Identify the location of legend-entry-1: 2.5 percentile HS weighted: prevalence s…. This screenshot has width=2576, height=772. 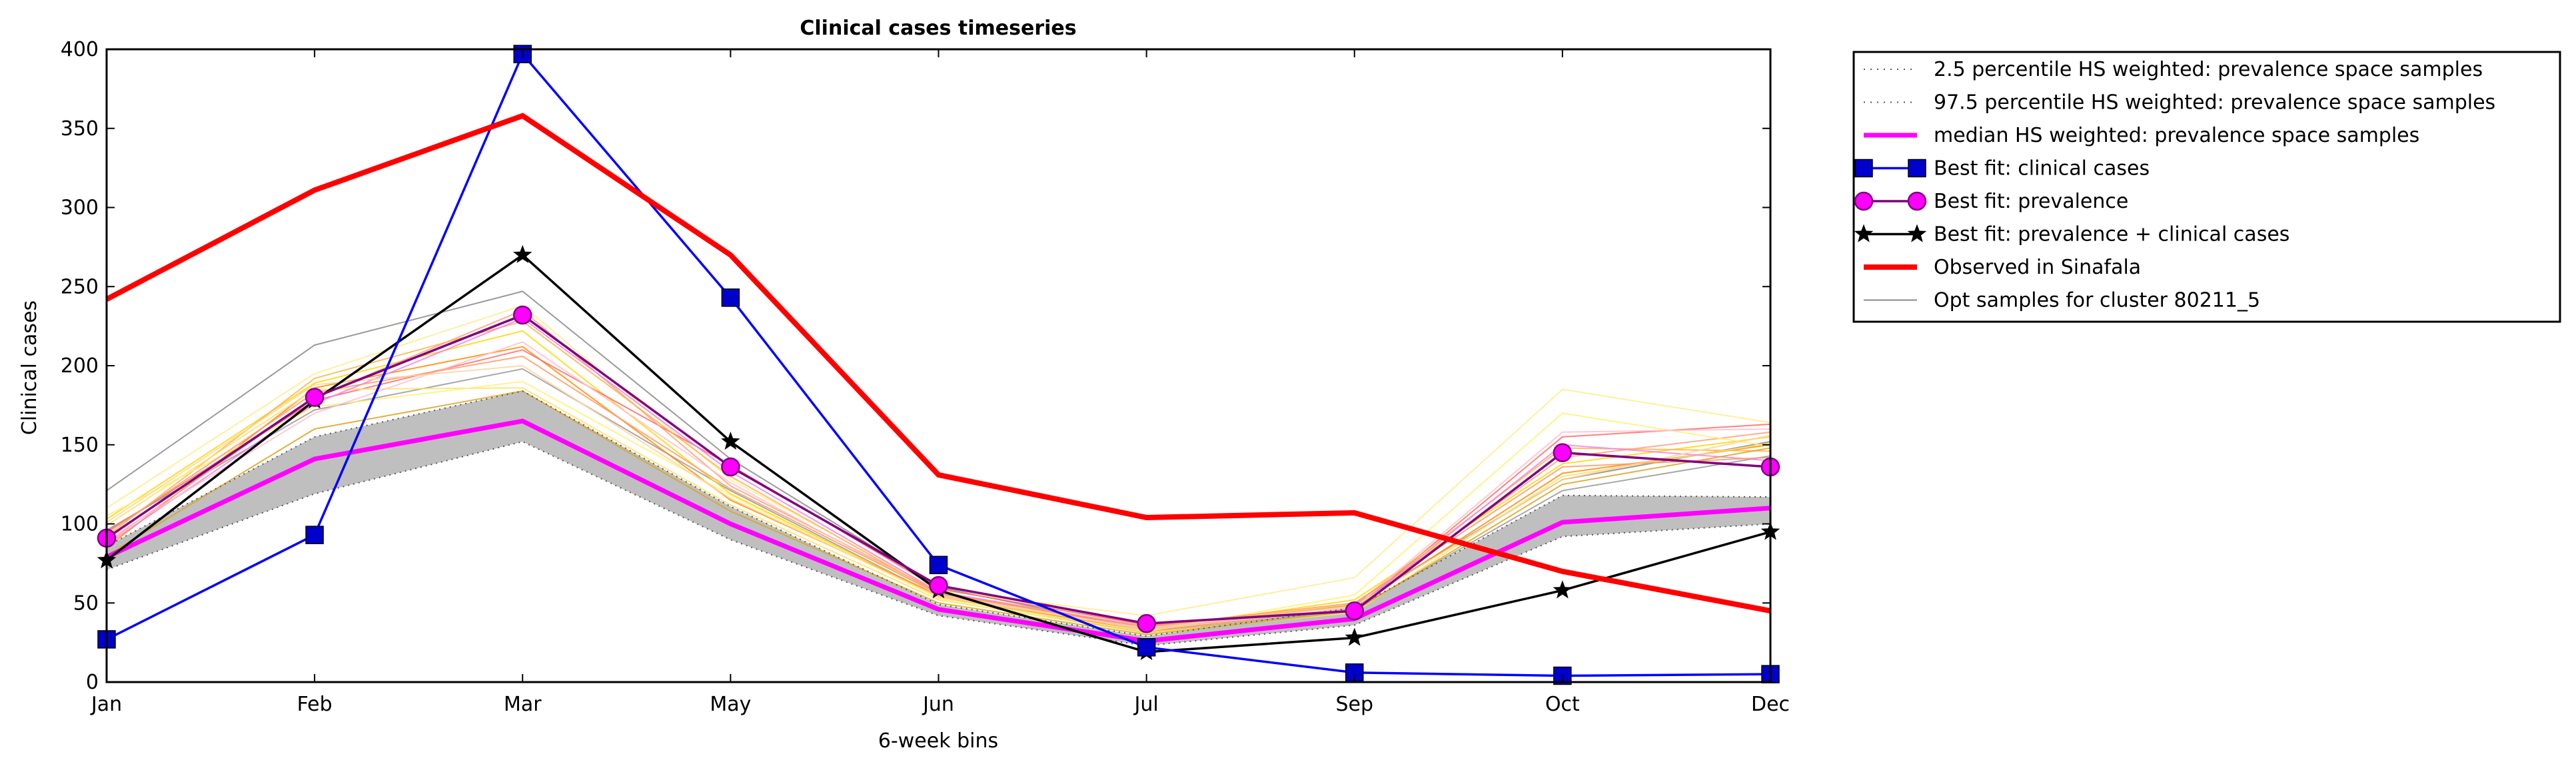
(2173, 69).